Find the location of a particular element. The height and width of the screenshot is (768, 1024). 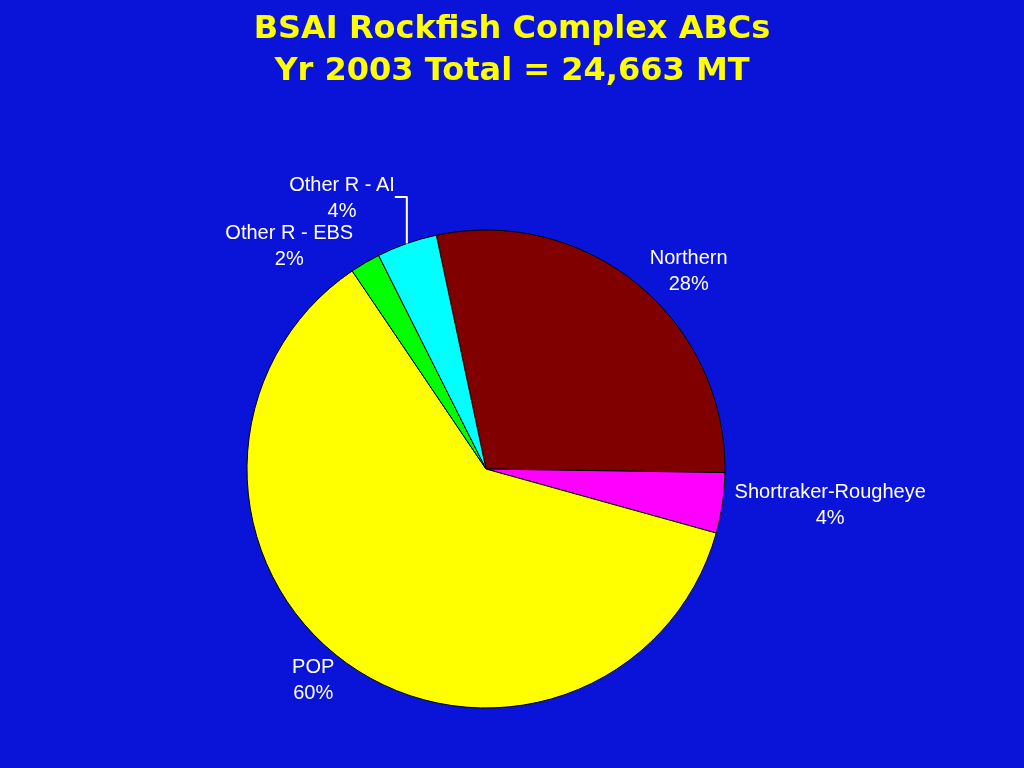

slice-label: Other R - EBS is located at coordinates (289, 231).